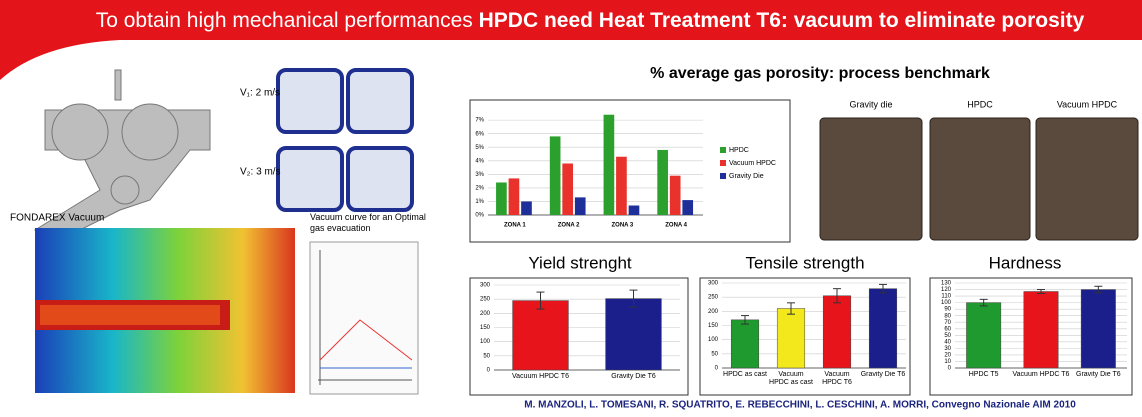 The height and width of the screenshot is (417, 1142). Describe the element at coordinates (980, 104) in the screenshot. I see `photo-label: HPDC` at that location.